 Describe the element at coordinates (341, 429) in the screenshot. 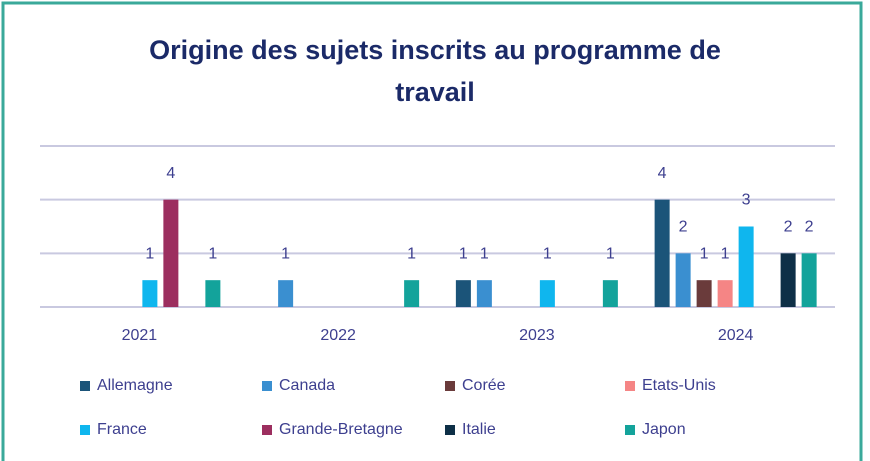

I see `legend-label: Grande-Bretagne` at that location.